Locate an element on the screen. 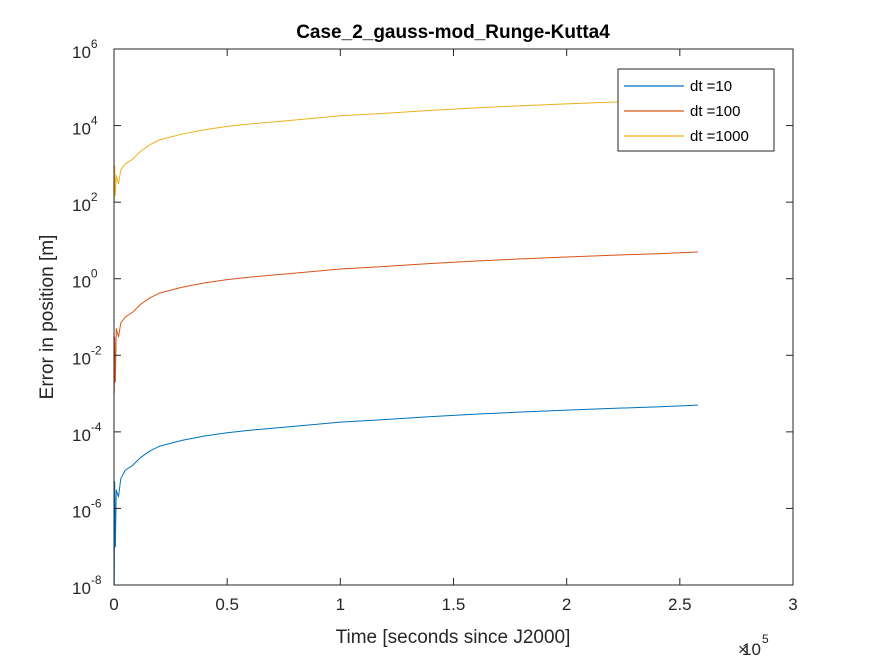 The height and width of the screenshot is (656, 875). legend: dt =10 dt =100 dt =1000 is located at coordinates (696, 110).